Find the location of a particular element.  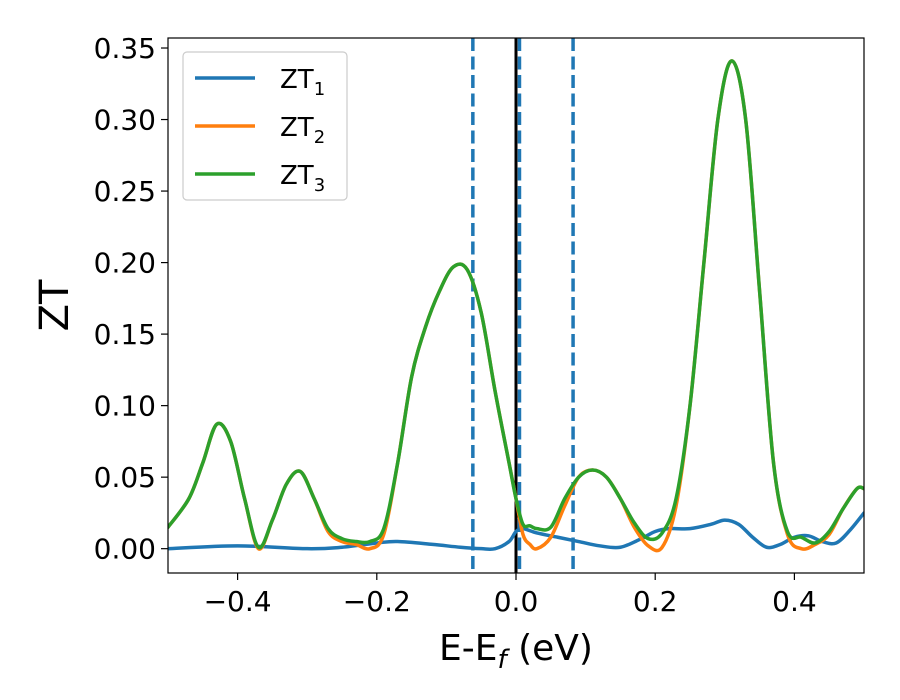

x-tick-label: 0.0 is located at coordinates (516, 601).